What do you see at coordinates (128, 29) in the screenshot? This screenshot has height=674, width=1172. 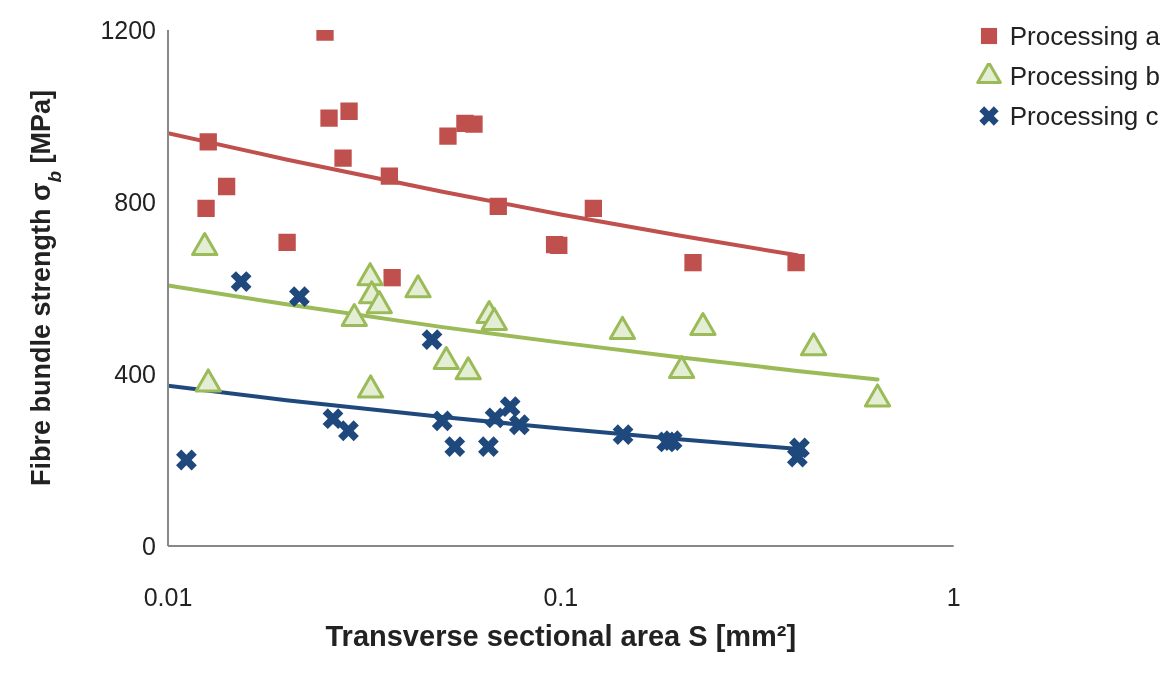 I see `y-tick-label: 1200` at bounding box center [128, 29].